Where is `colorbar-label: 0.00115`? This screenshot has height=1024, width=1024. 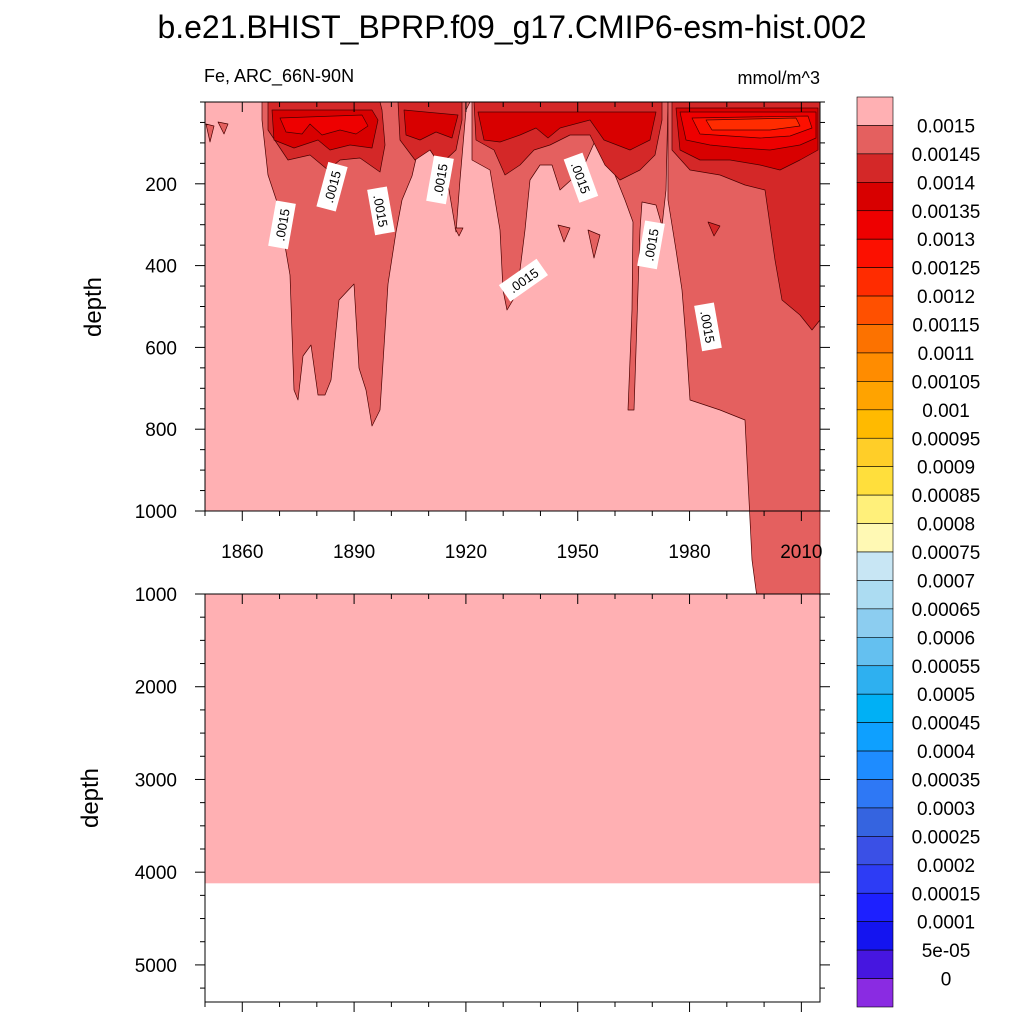 colorbar-label: 0.00115 is located at coordinates (945, 326).